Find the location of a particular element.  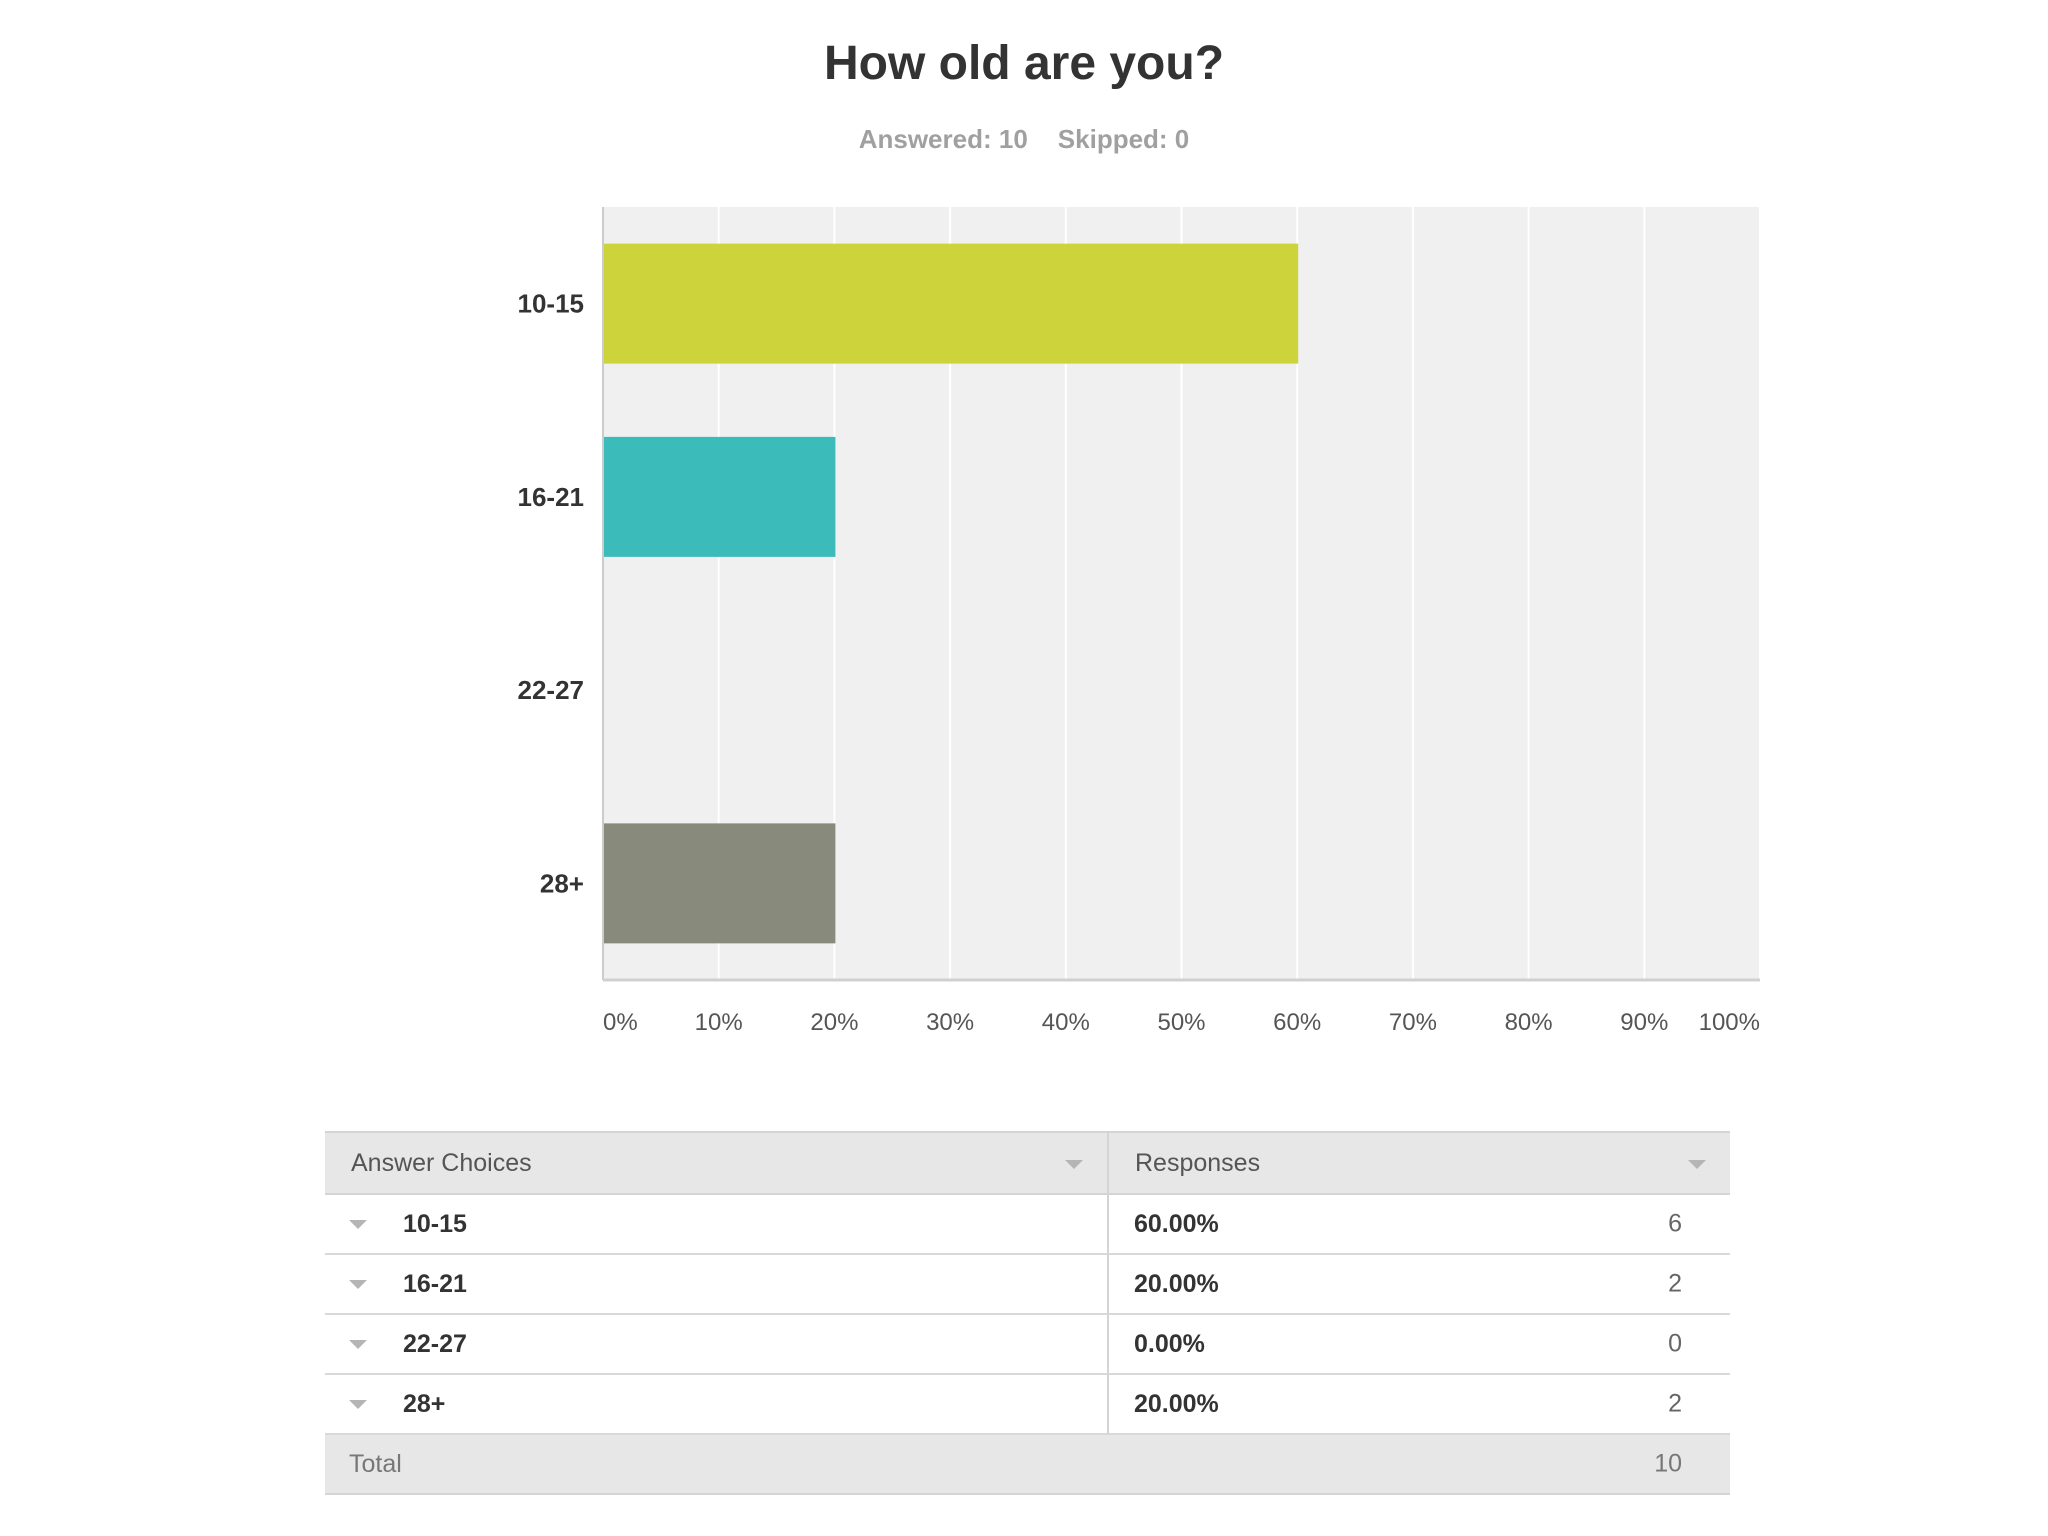

question-title: How old are you? is located at coordinates (1024, 63).